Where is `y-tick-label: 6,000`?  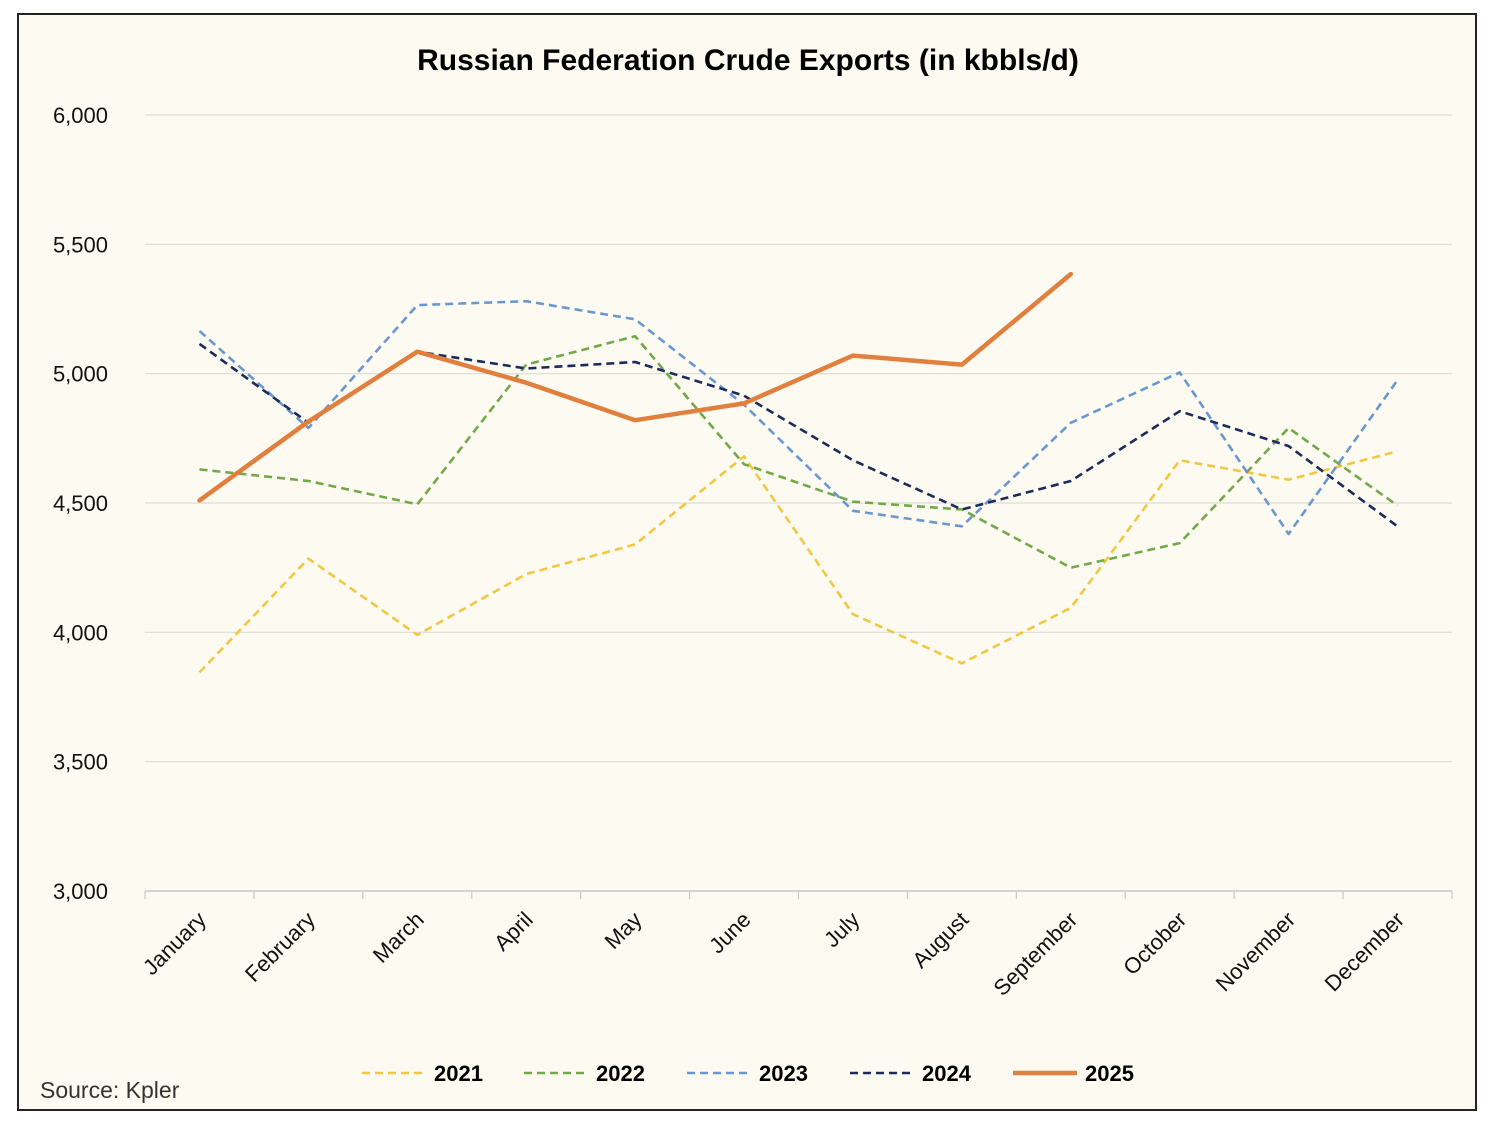
y-tick-label: 6,000 is located at coordinates (80, 115).